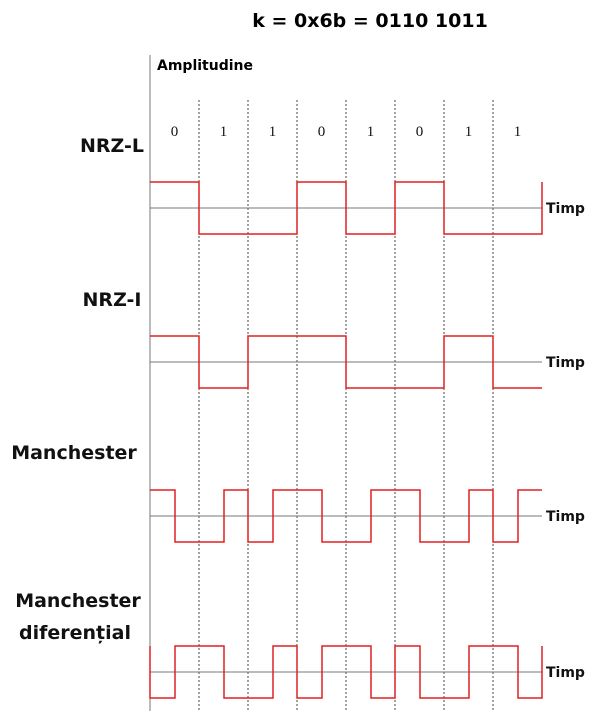  I want to click on signal-label: diferențial, so click(75, 633).